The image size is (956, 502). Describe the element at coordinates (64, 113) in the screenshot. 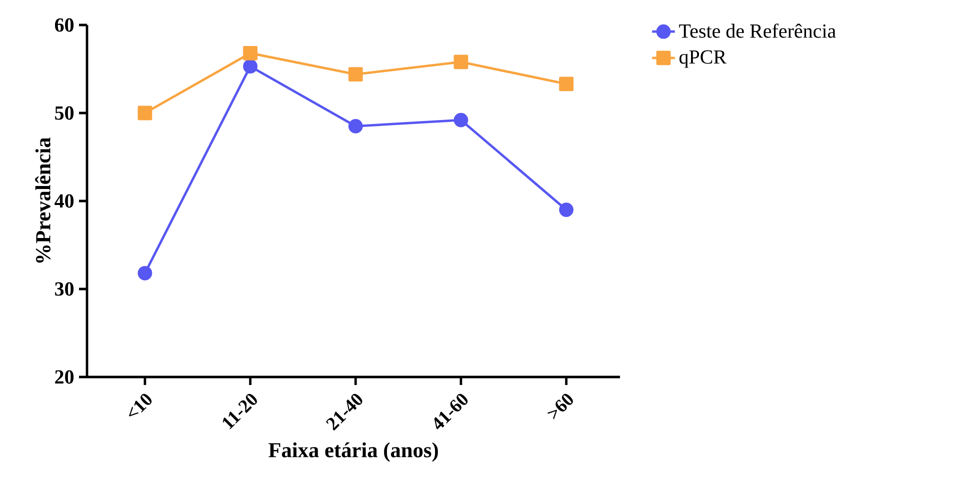

I see `y-tick-label: 50` at that location.